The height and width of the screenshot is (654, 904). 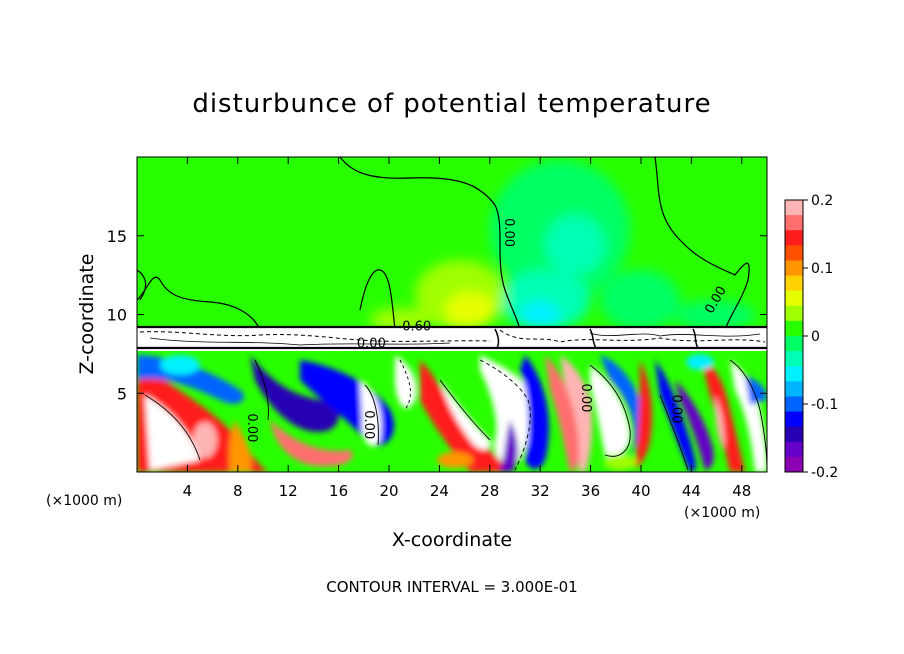 I want to click on colorbar-tick-label: 0, so click(x=815, y=337).